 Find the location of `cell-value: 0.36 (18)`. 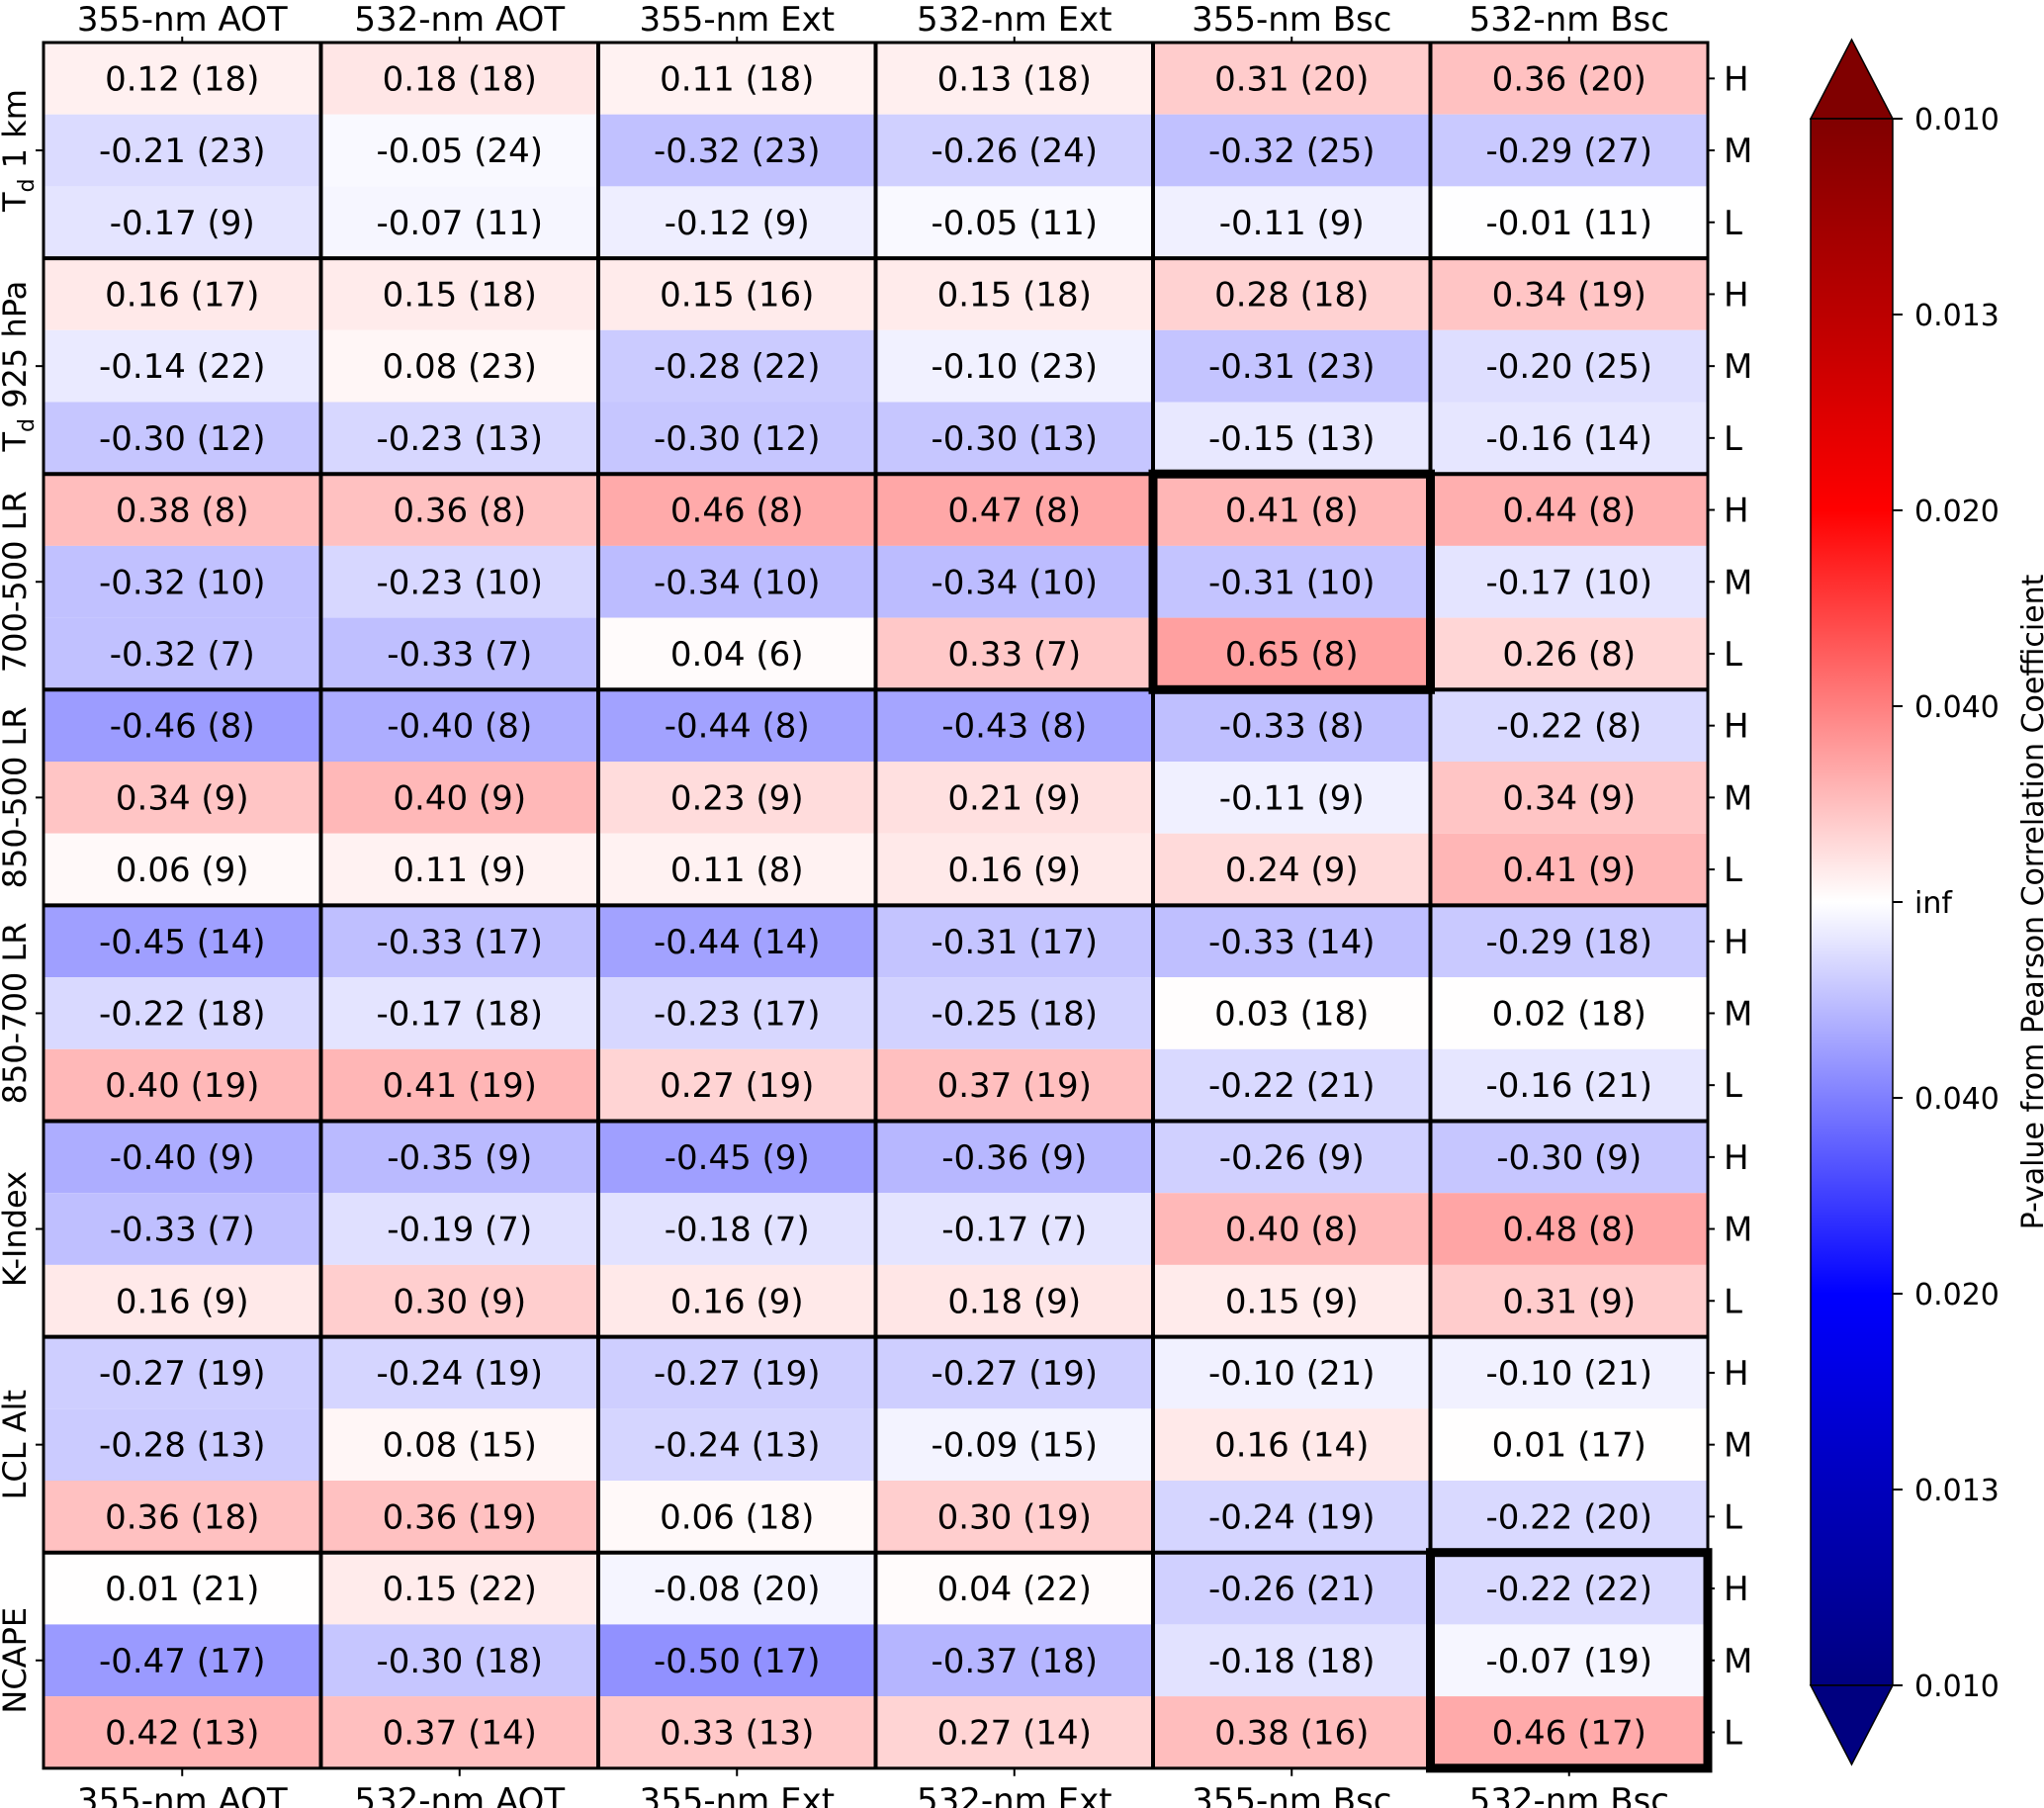

cell-value: 0.36 (18) is located at coordinates (182, 1517).